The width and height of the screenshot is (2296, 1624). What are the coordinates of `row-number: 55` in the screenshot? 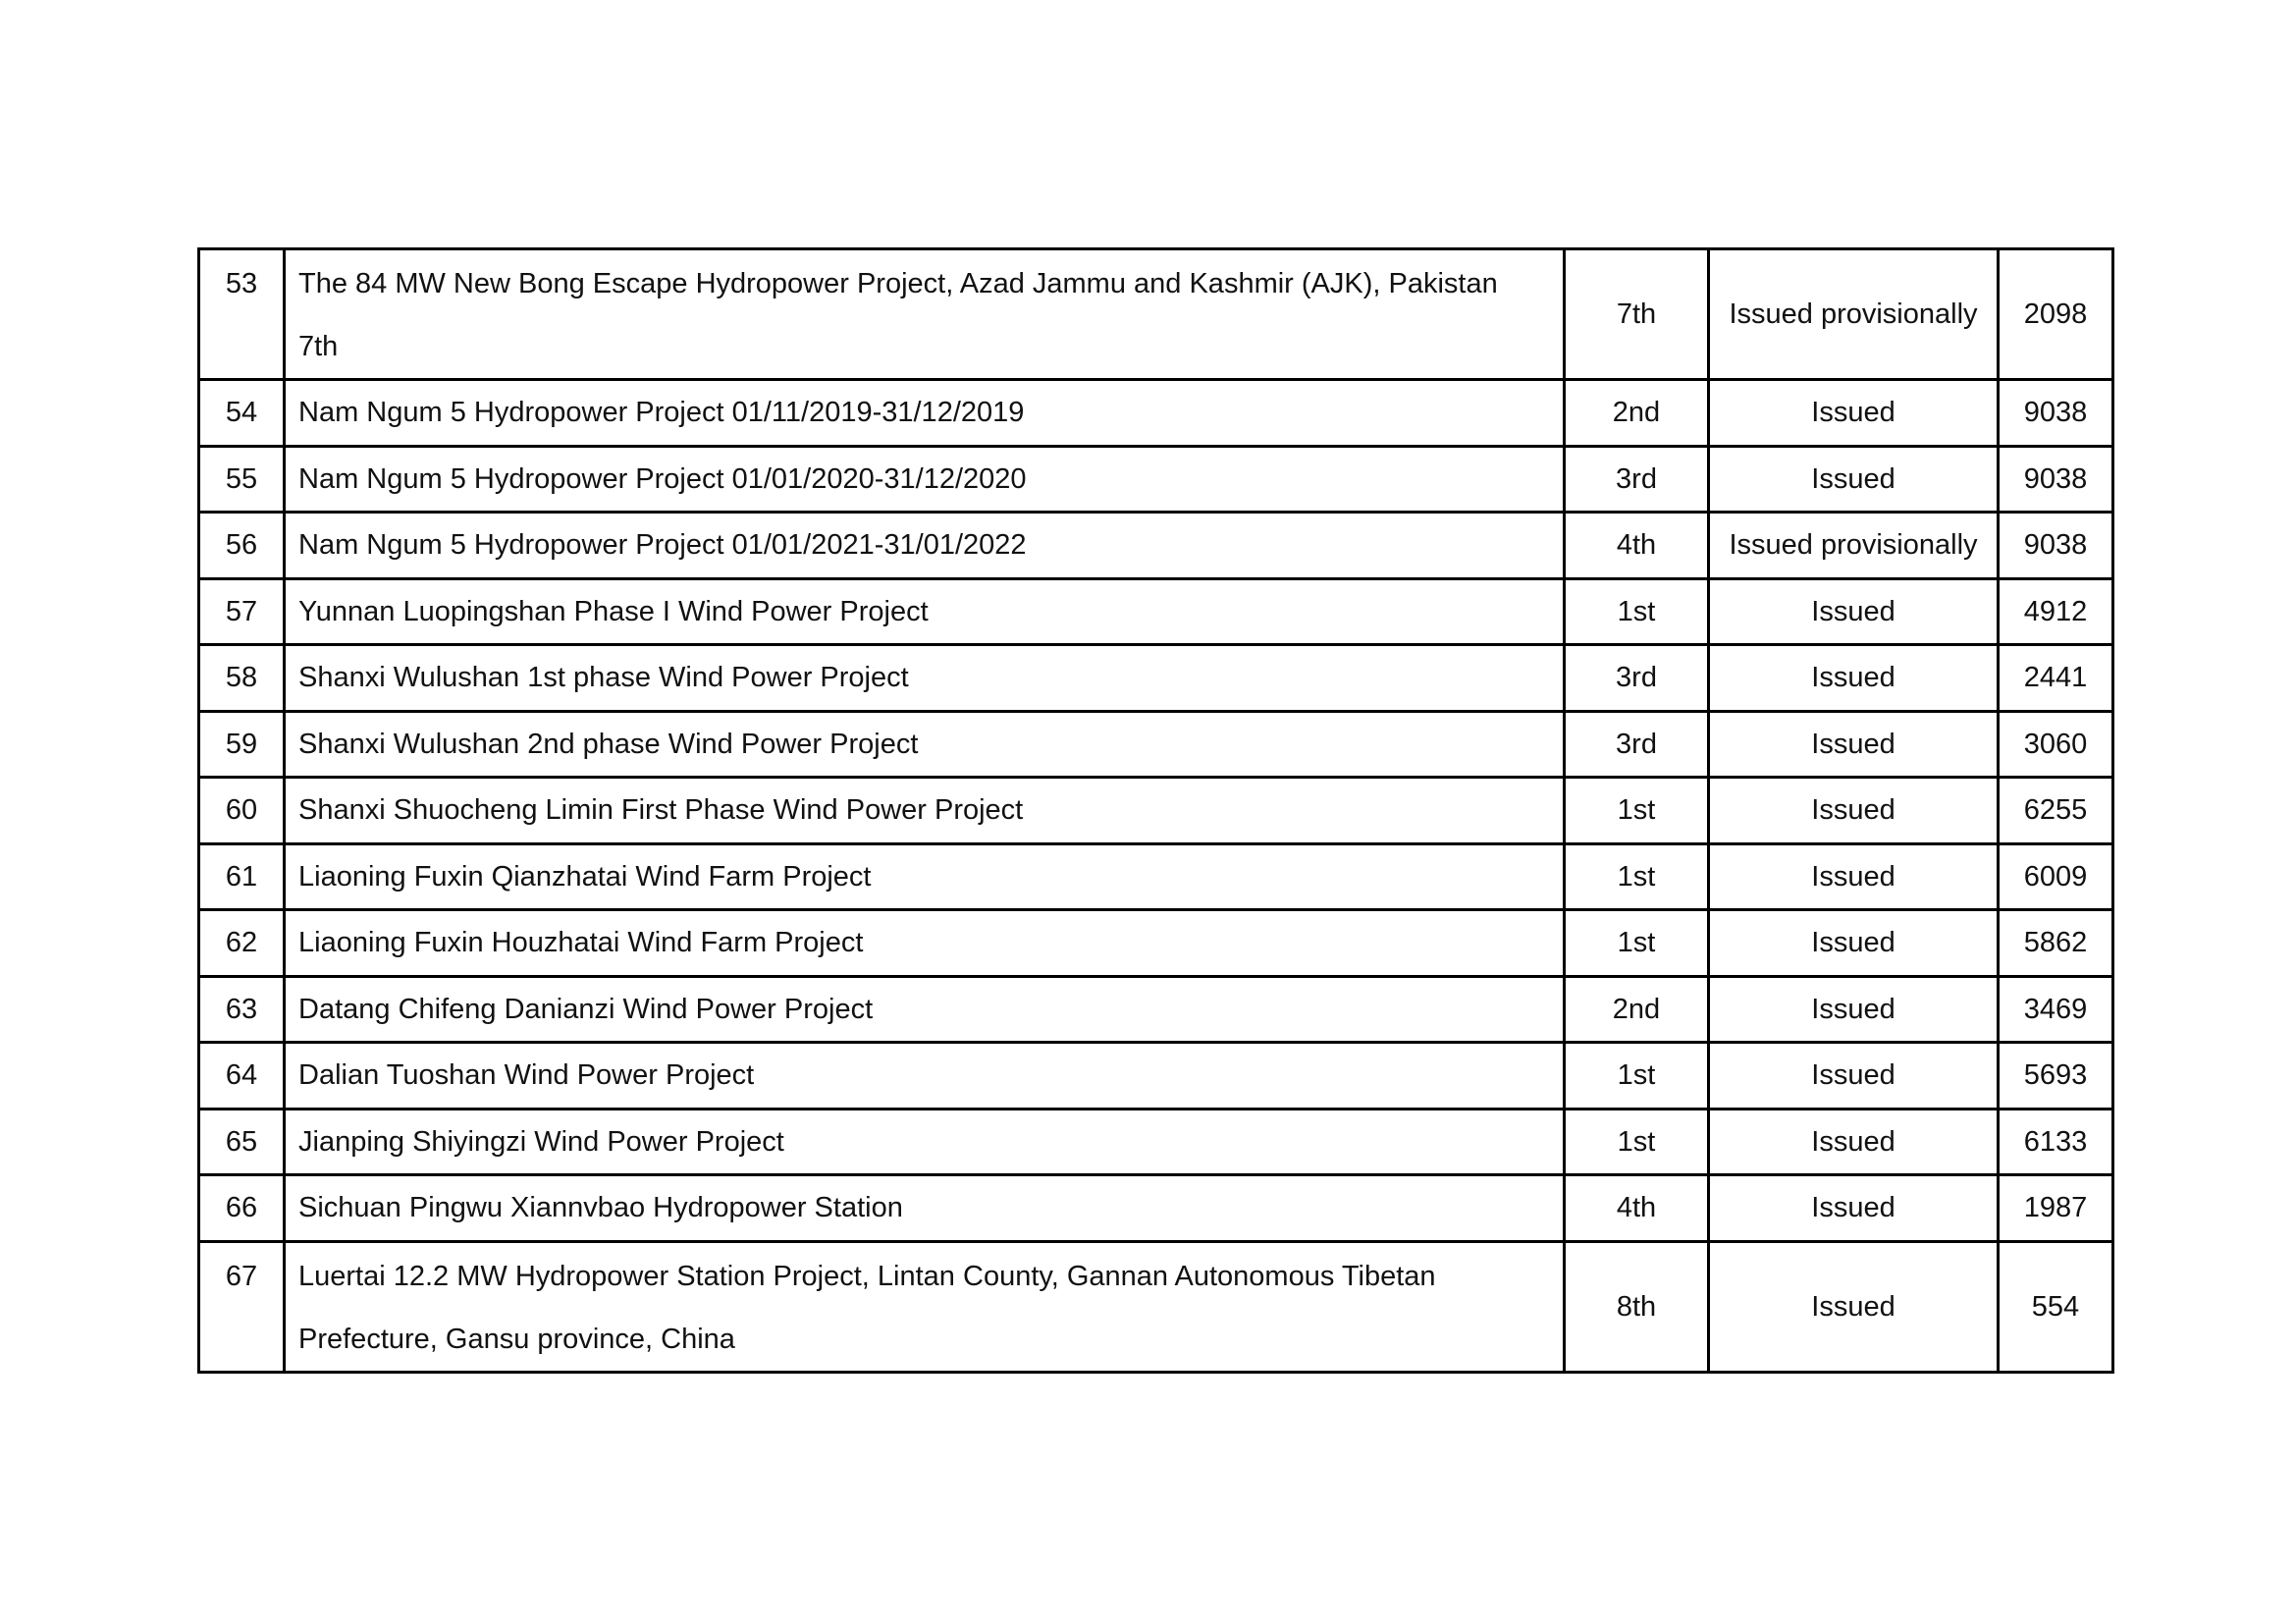 It's located at (242, 479).